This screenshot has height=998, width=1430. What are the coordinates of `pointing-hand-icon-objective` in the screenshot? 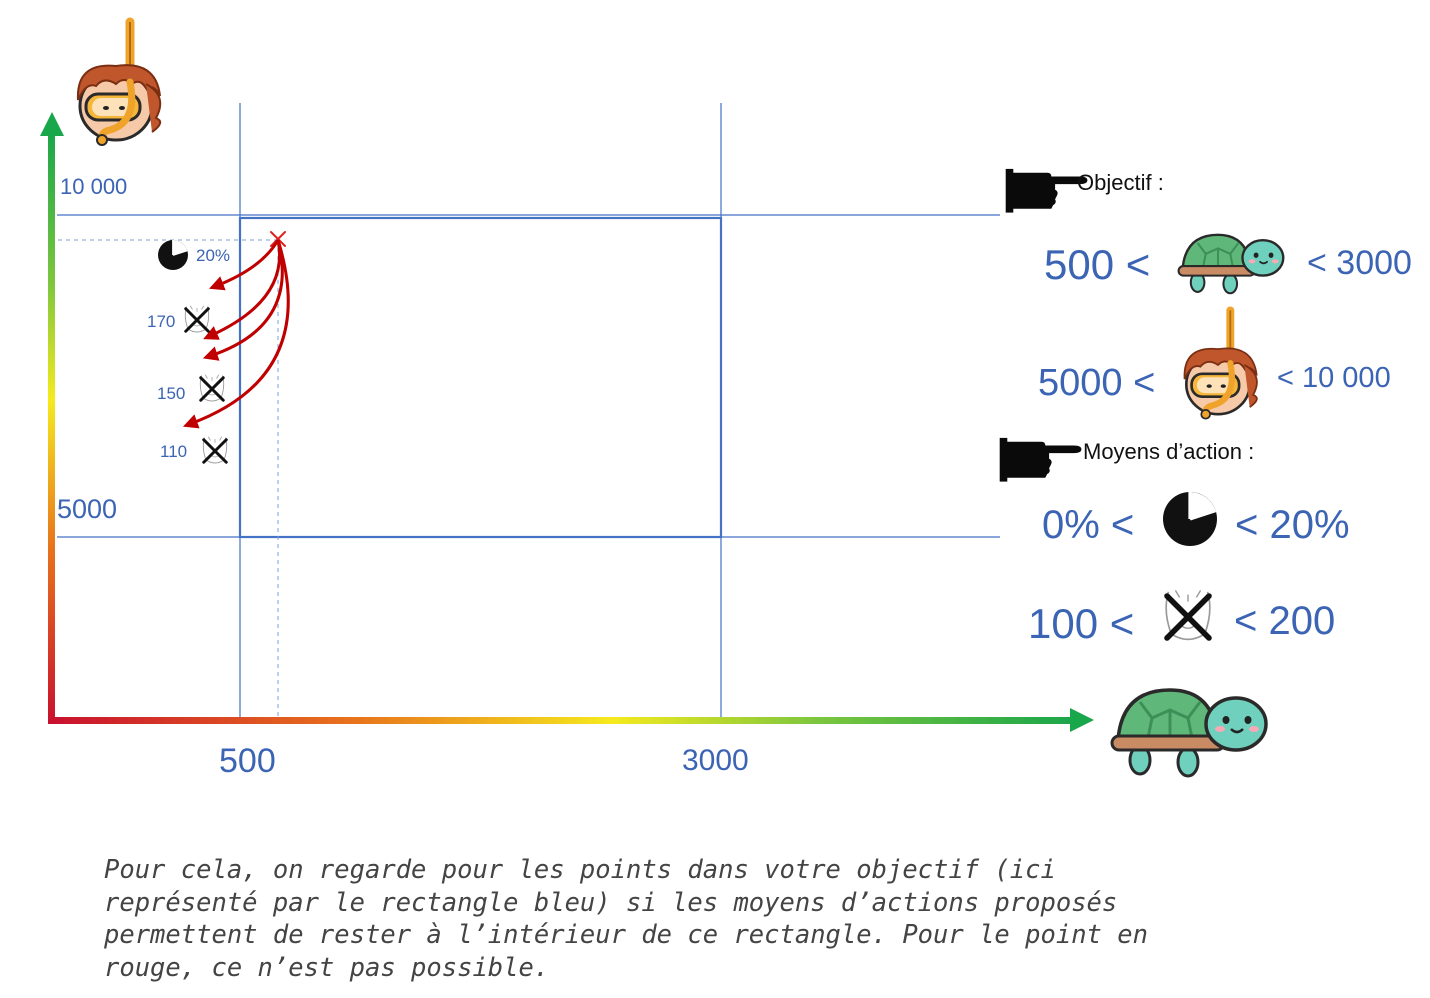 It's located at (1046, 190).